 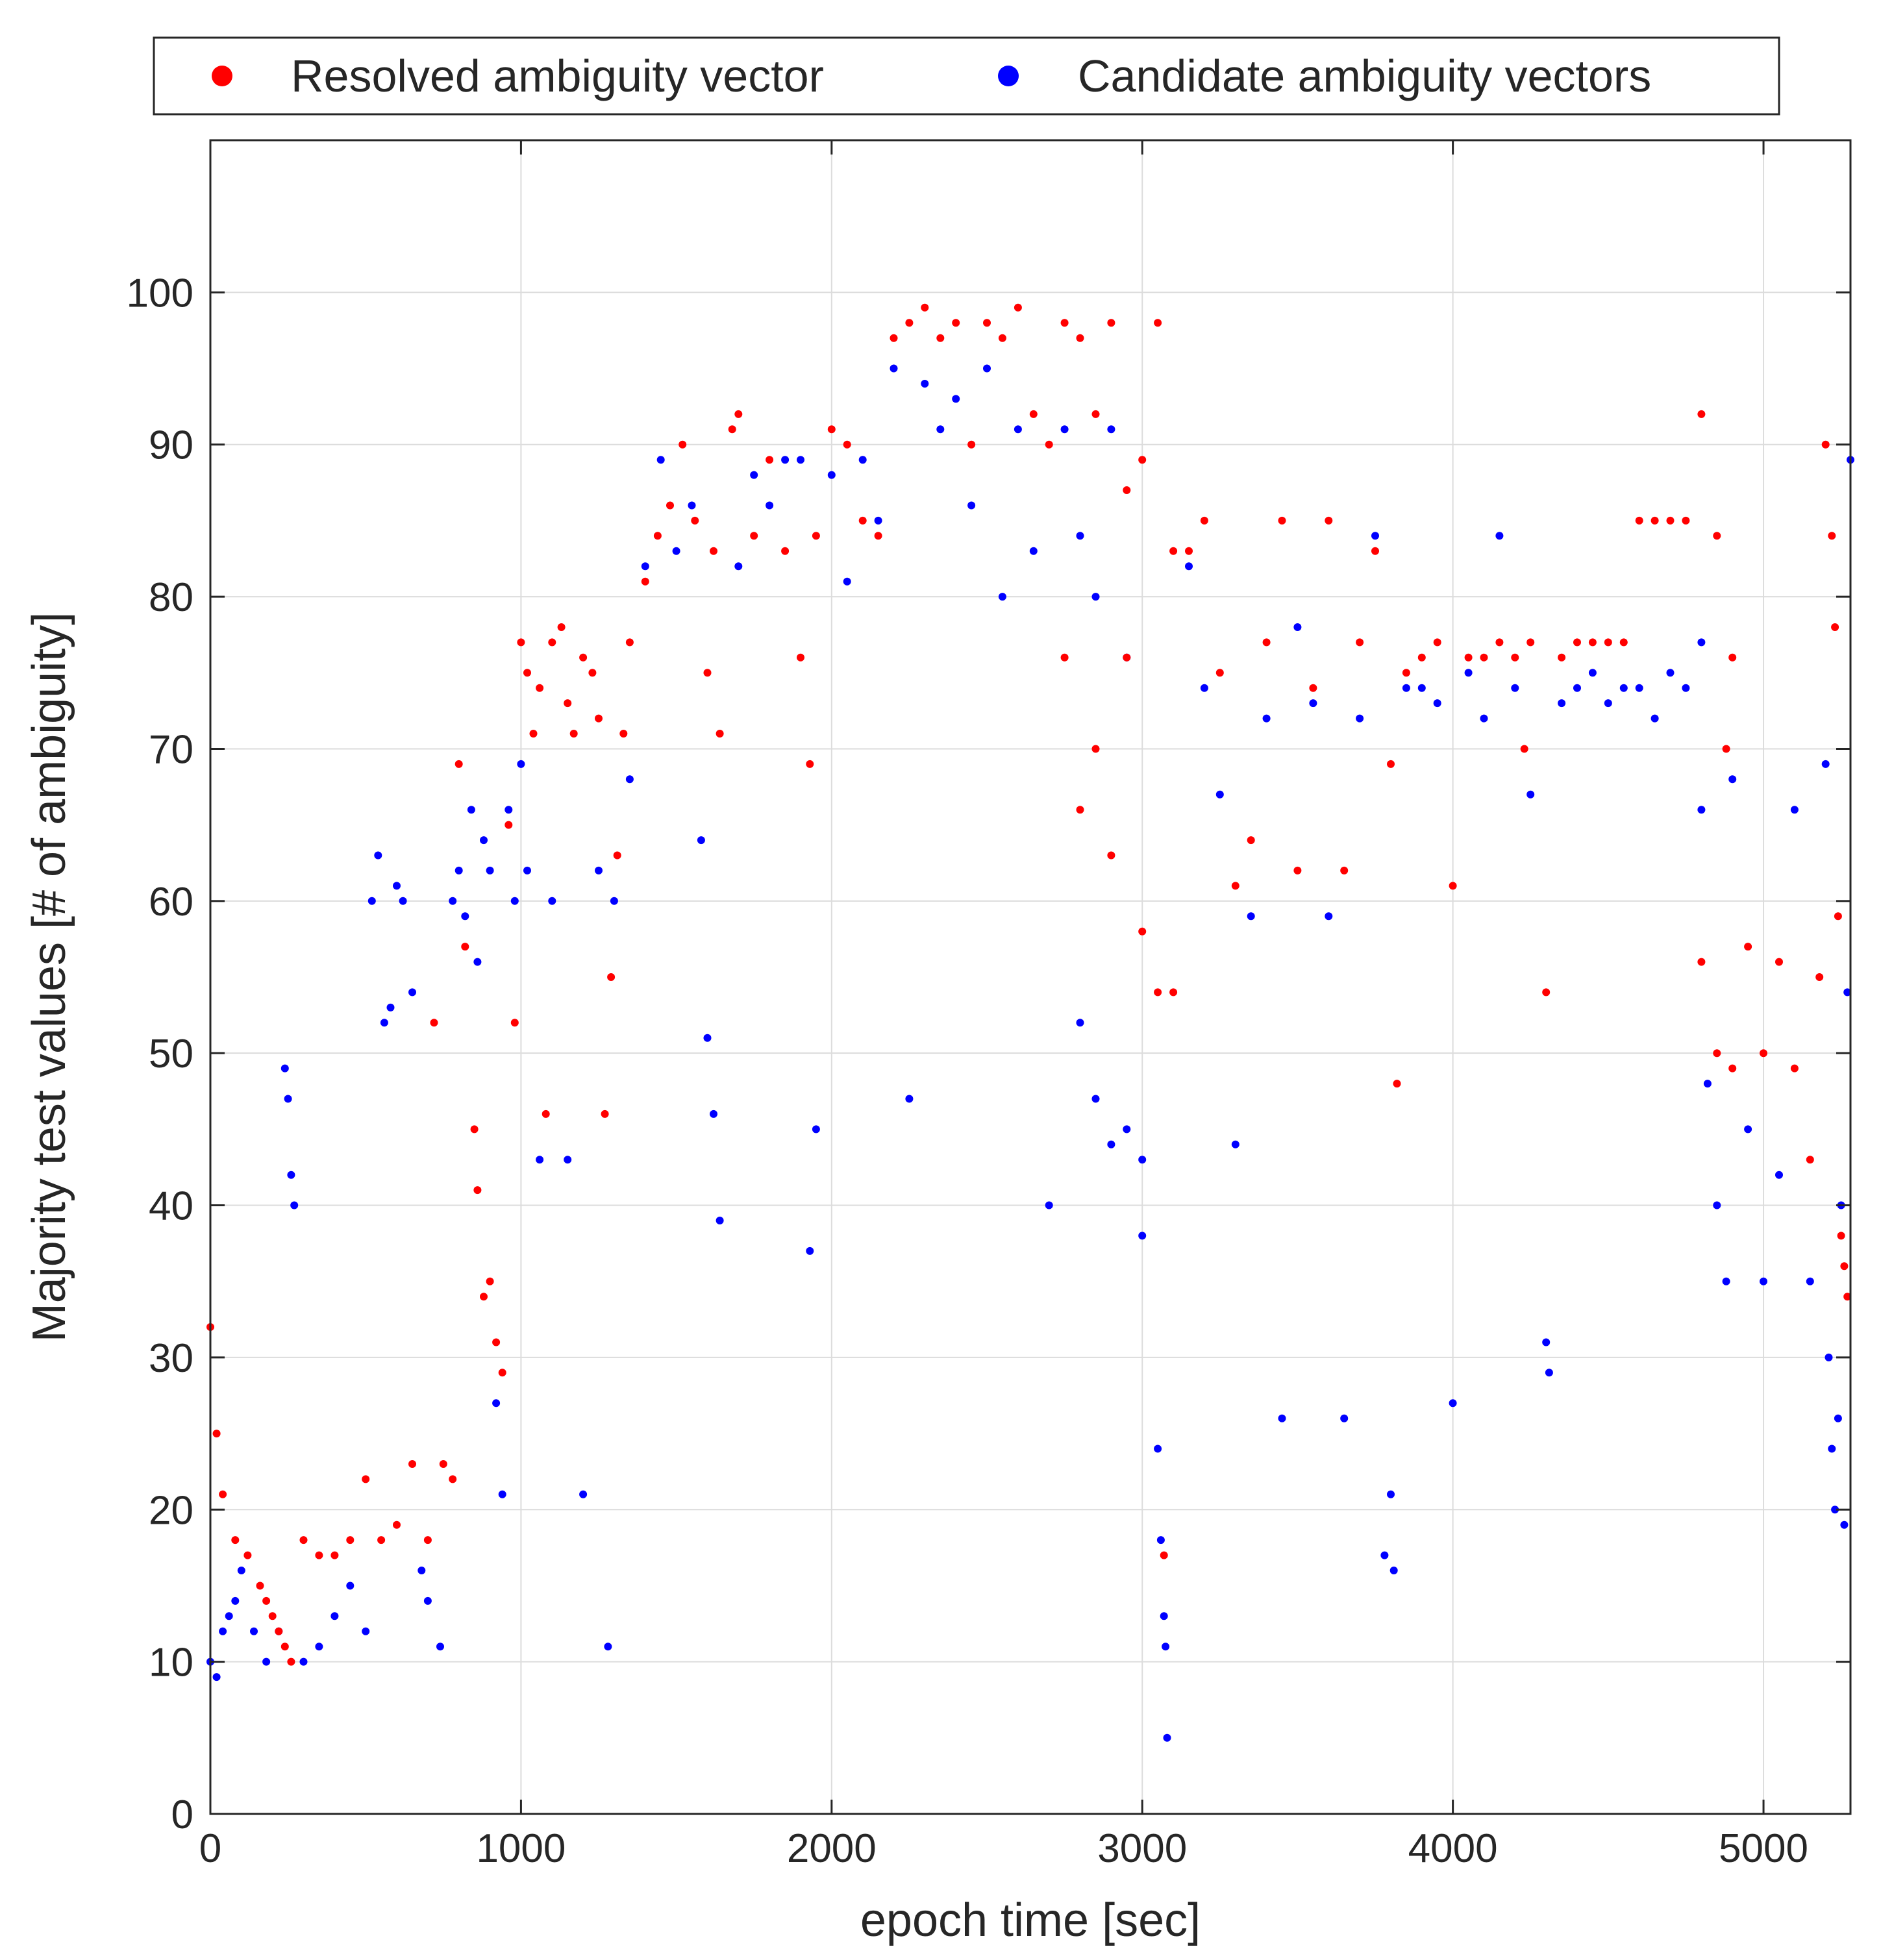 What do you see at coordinates (171, 749) in the screenshot?
I see `y-tick-label: 70` at bounding box center [171, 749].